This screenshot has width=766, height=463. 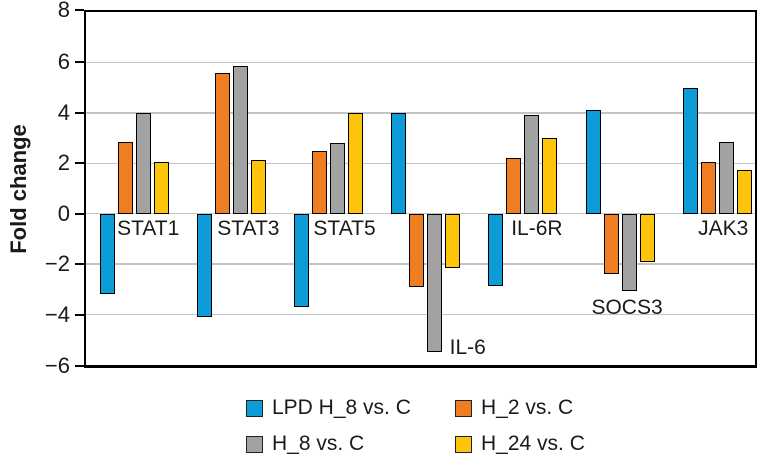 I want to click on legend-label: H_8 vs. C, so click(x=318, y=443).